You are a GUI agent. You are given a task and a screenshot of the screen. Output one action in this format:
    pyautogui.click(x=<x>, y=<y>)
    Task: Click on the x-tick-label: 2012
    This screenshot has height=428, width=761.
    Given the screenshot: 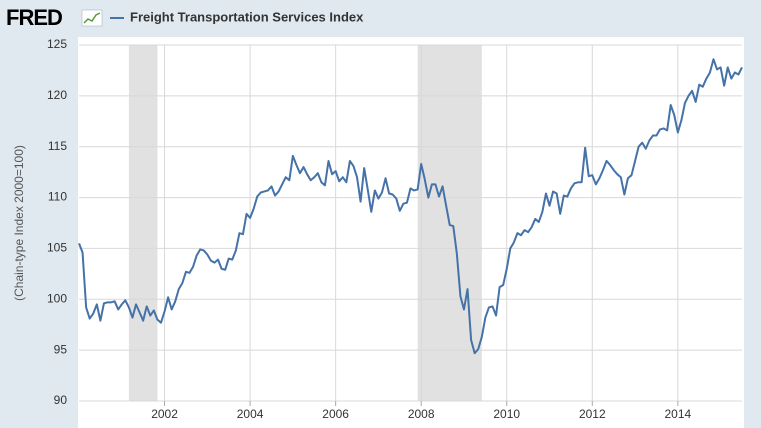 What is the action you would take?
    pyautogui.click(x=592, y=414)
    